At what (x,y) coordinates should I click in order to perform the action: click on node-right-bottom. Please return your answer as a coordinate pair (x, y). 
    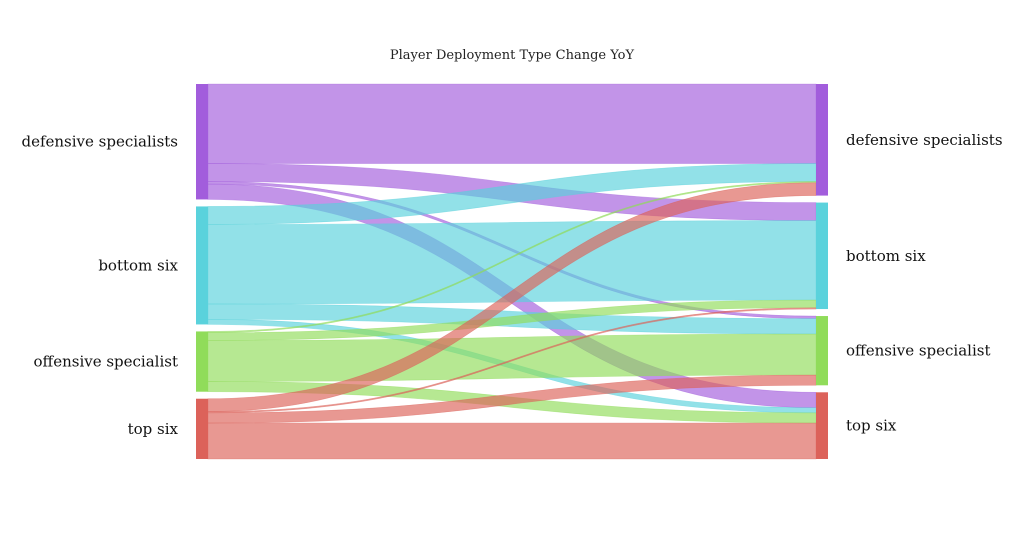
    Looking at the image, I should click on (822, 256).